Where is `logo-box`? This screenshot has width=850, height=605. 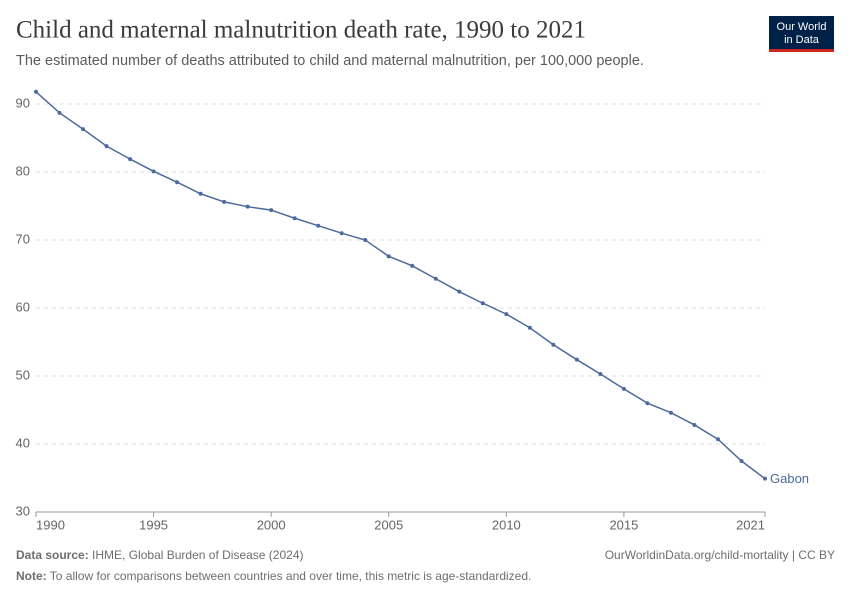 logo-box is located at coordinates (801, 34).